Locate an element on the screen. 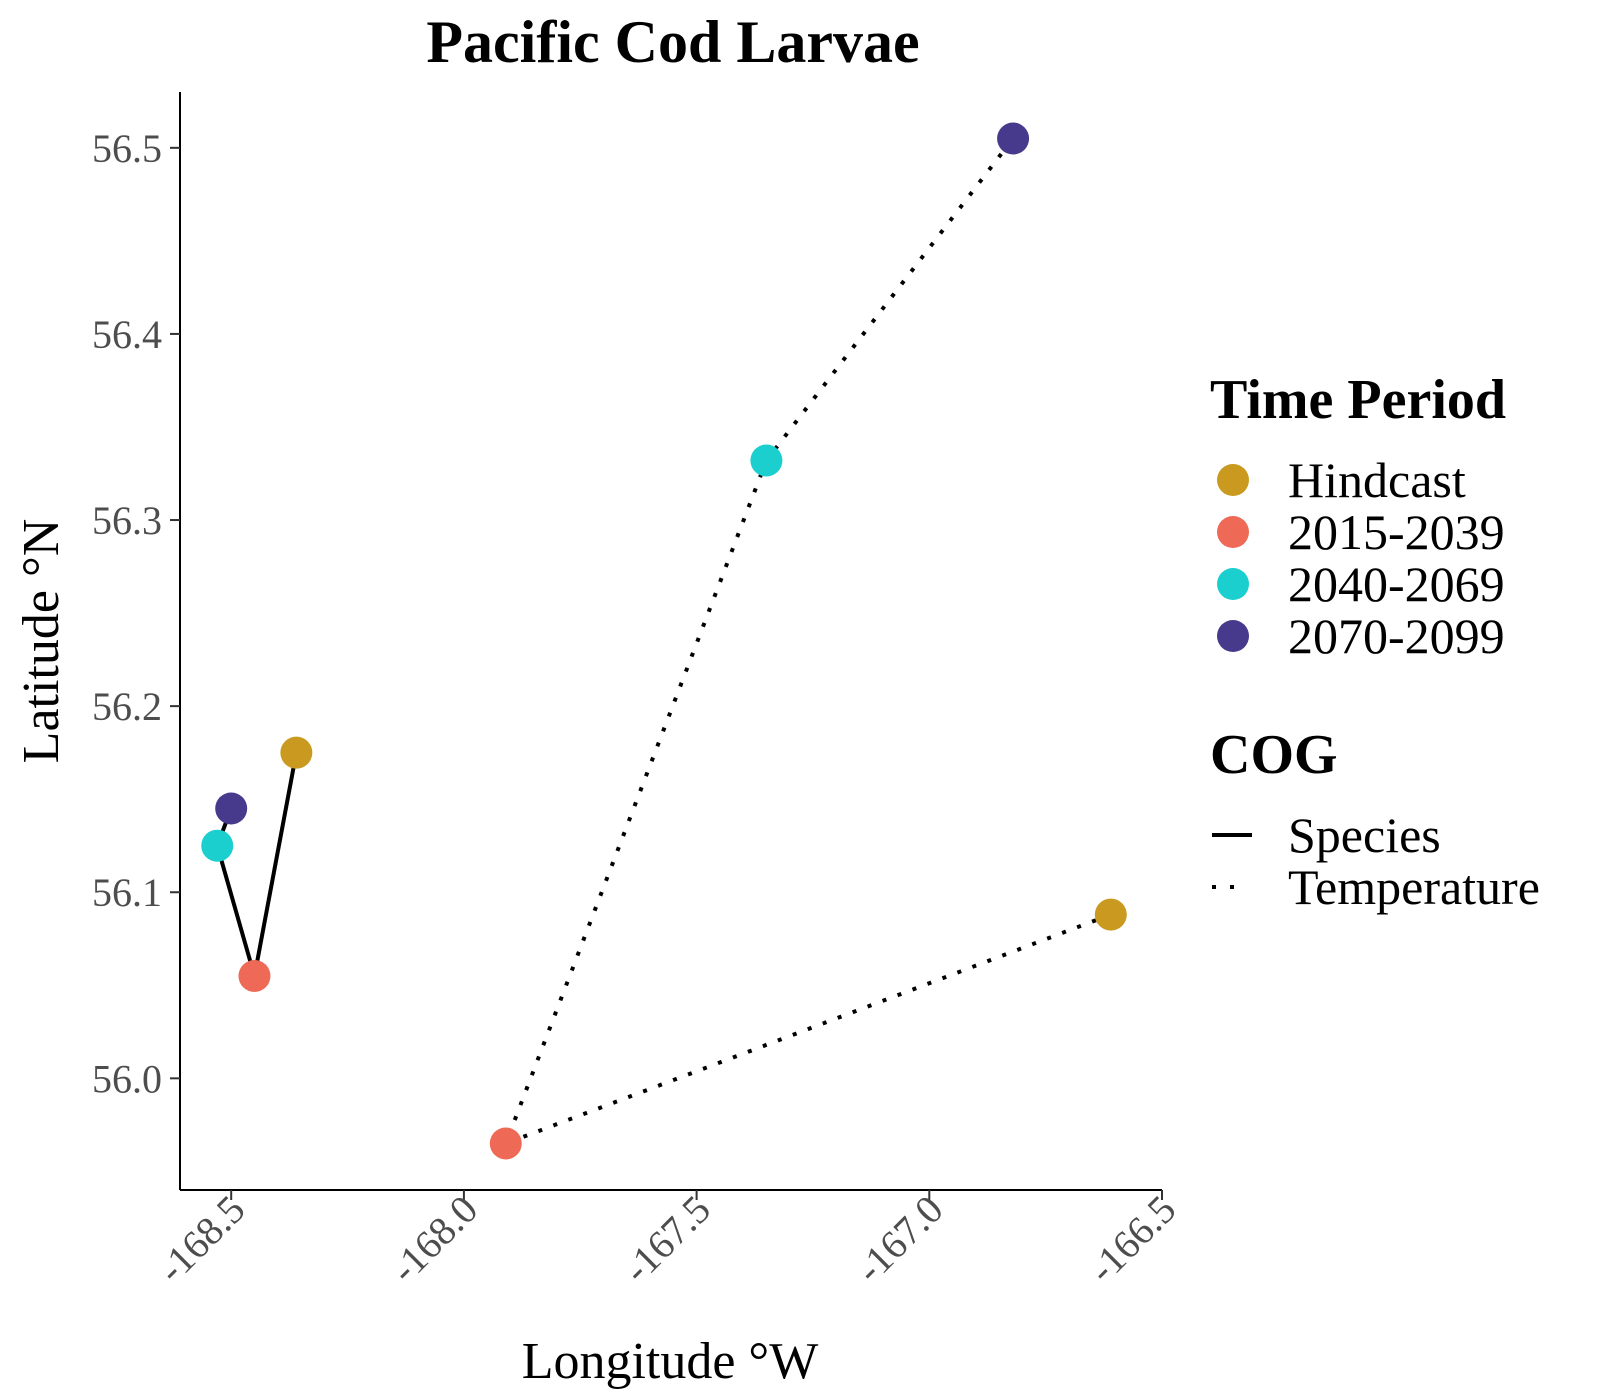  legend-label-period: 2040-2069 is located at coordinates (1396, 584).